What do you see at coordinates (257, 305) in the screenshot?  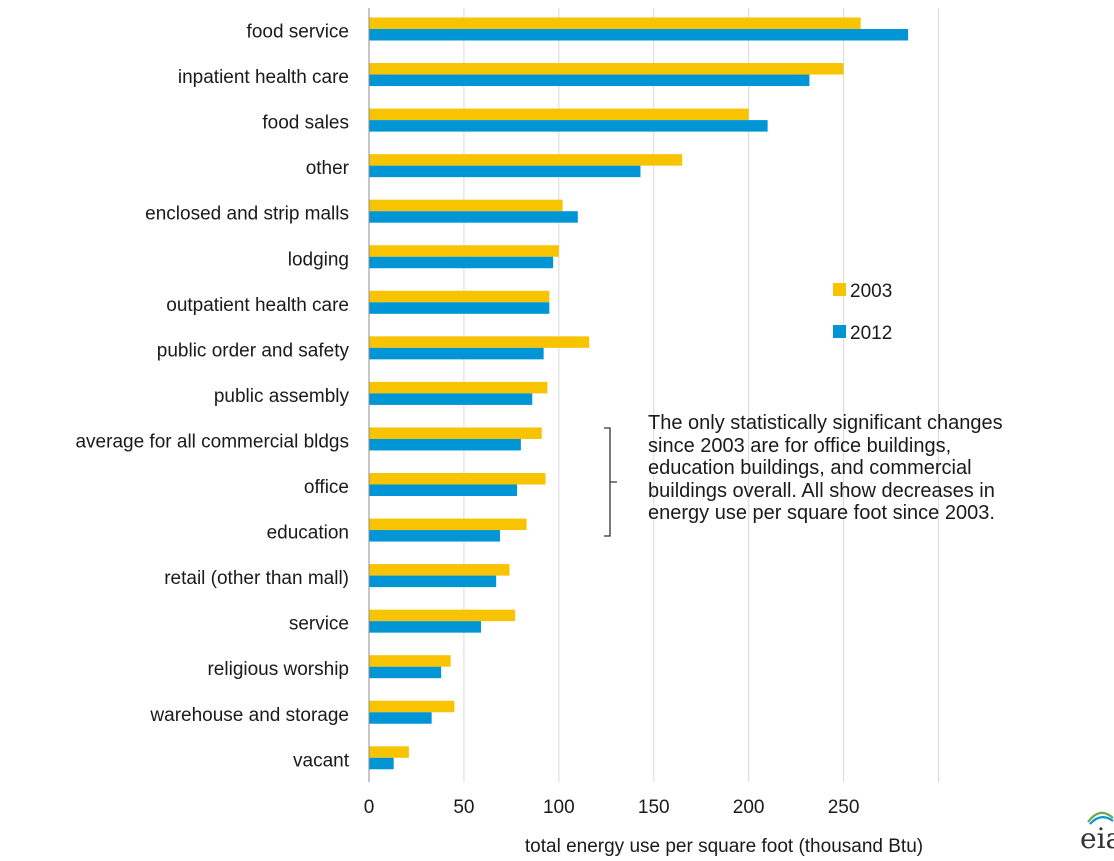 I see `category-label: outpatient health care` at bounding box center [257, 305].